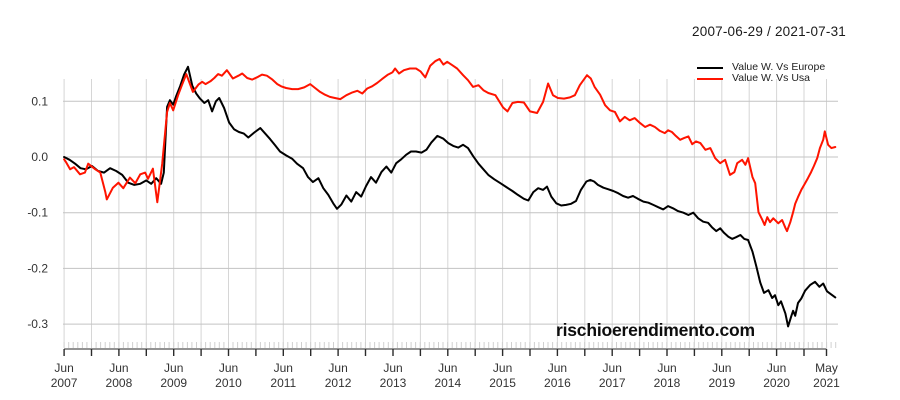 This screenshot has height=400, width=900. What do you see at coordinates (338, 383) in the screenshot?
I see `x-tick-year: 2012` at bounding box center [338, 383].